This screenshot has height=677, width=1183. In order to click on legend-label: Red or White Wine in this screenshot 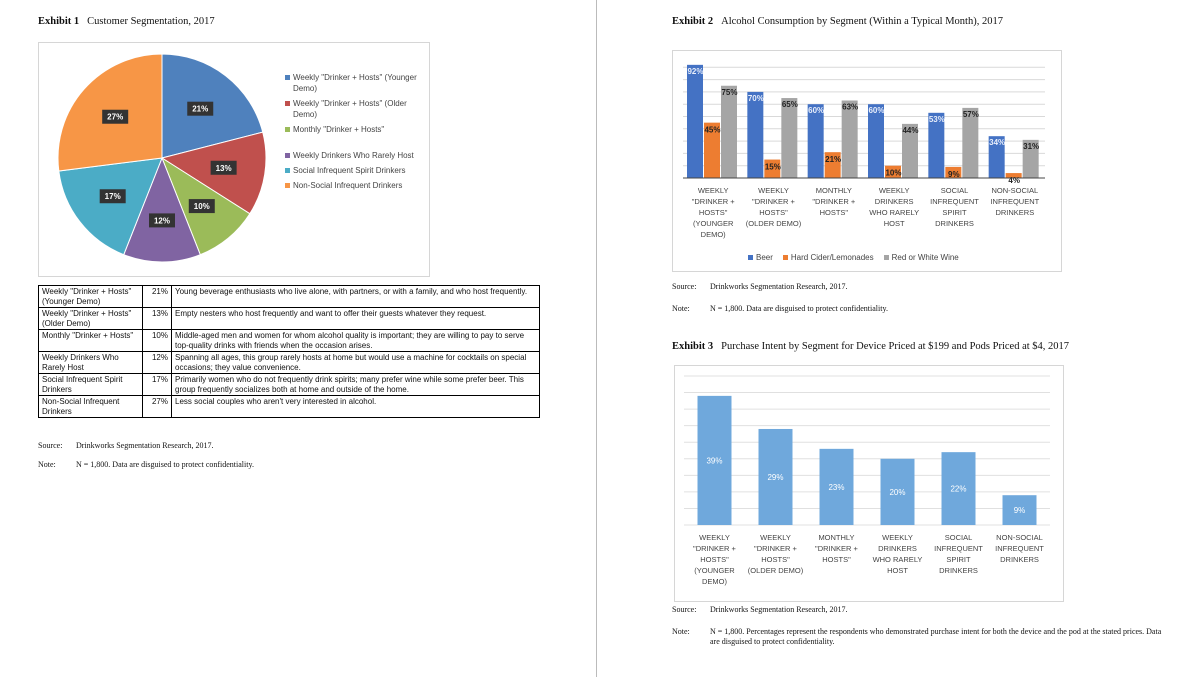, I will do `click(925, 257)`.